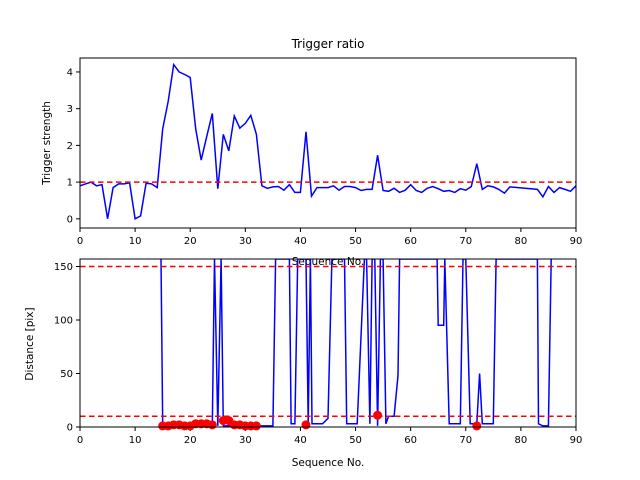 The height and width of the screenshot is (480, 640). What do you see at coordinates (70, 183) in the screenshot?
I see `y-tick-label: 1` at bounding box center [70, 183].